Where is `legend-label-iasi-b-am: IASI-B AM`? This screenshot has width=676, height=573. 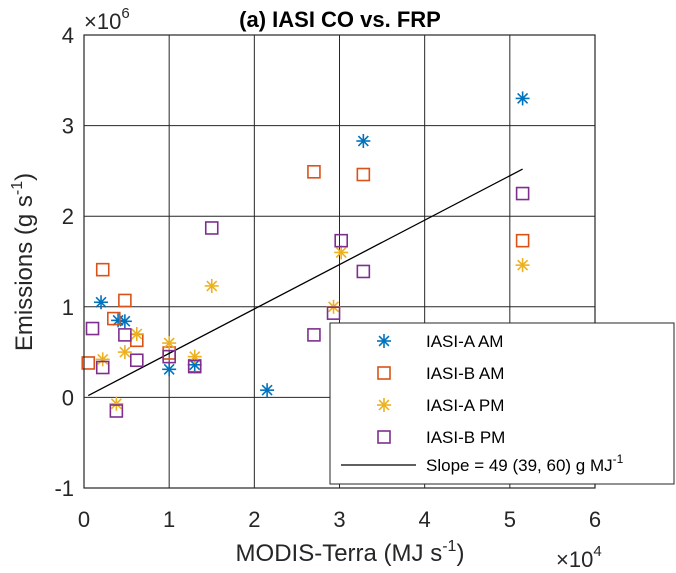 legend-label-iasi-b-am: IASI-B AM is located at coordinates (465, 373).